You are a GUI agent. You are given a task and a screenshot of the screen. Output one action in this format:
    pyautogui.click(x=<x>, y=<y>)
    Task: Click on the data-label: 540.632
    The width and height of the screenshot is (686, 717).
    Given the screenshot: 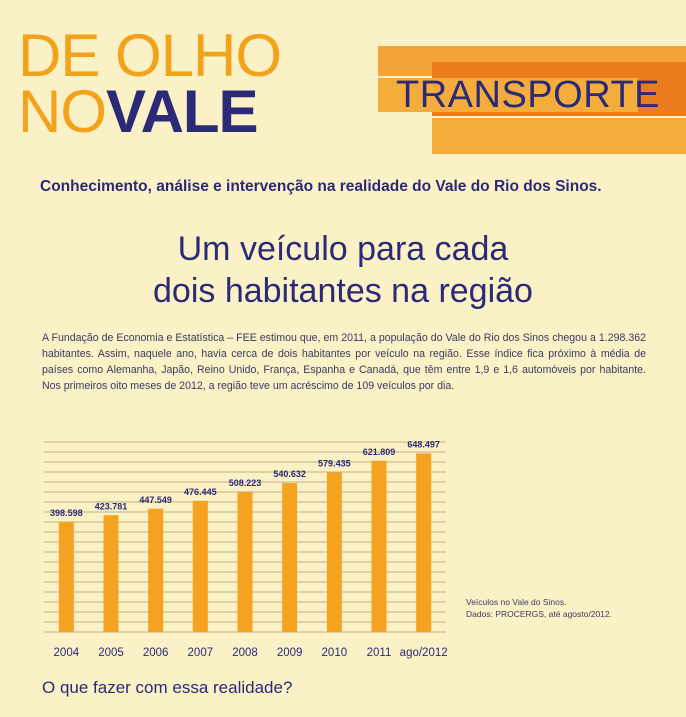 What is the action you would take?
    pyautogui.click(x=289, y=474)
    